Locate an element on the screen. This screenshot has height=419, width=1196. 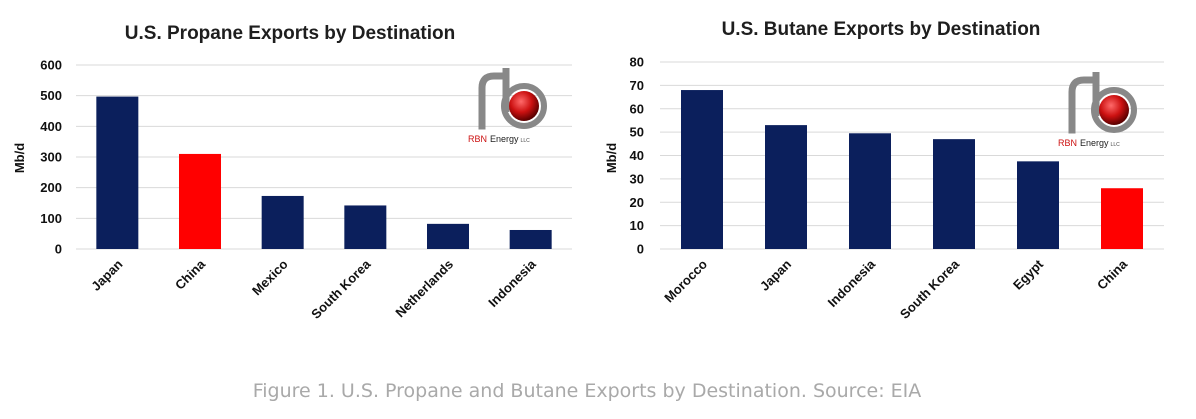
propane-bar-indonesia is located at coordinates (530, 239).